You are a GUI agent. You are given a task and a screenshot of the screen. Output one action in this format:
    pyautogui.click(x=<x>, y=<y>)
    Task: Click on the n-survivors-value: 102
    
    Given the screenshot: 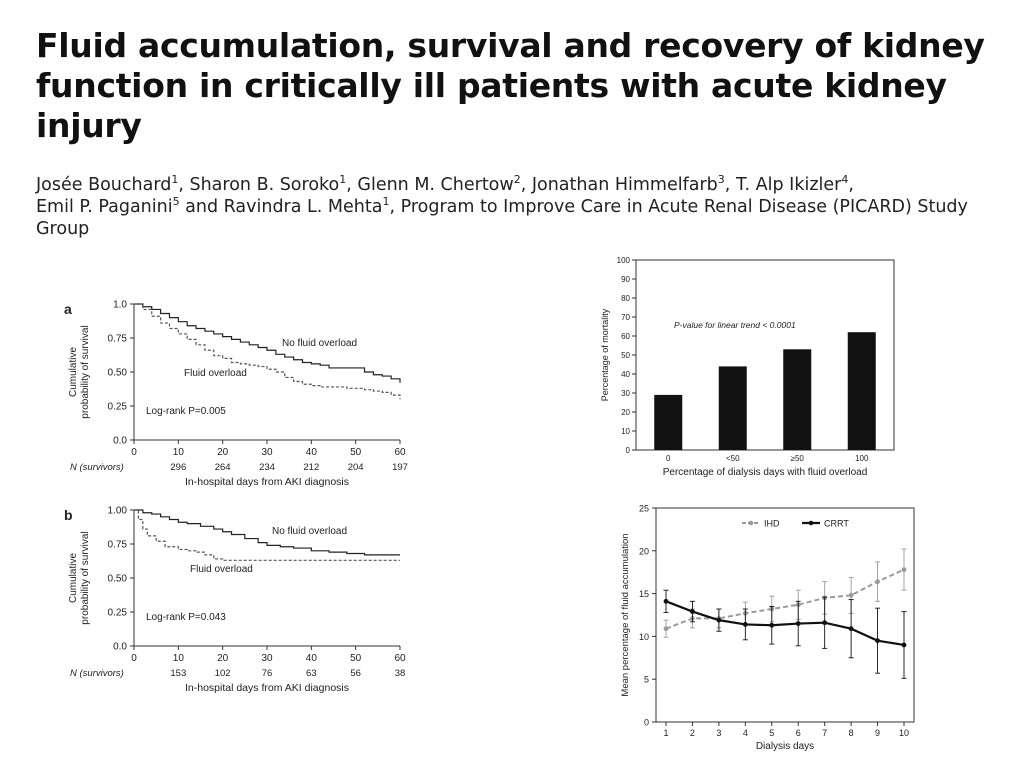 What is the action you would take?
    pyautogui.click(x=223, y=673)
    